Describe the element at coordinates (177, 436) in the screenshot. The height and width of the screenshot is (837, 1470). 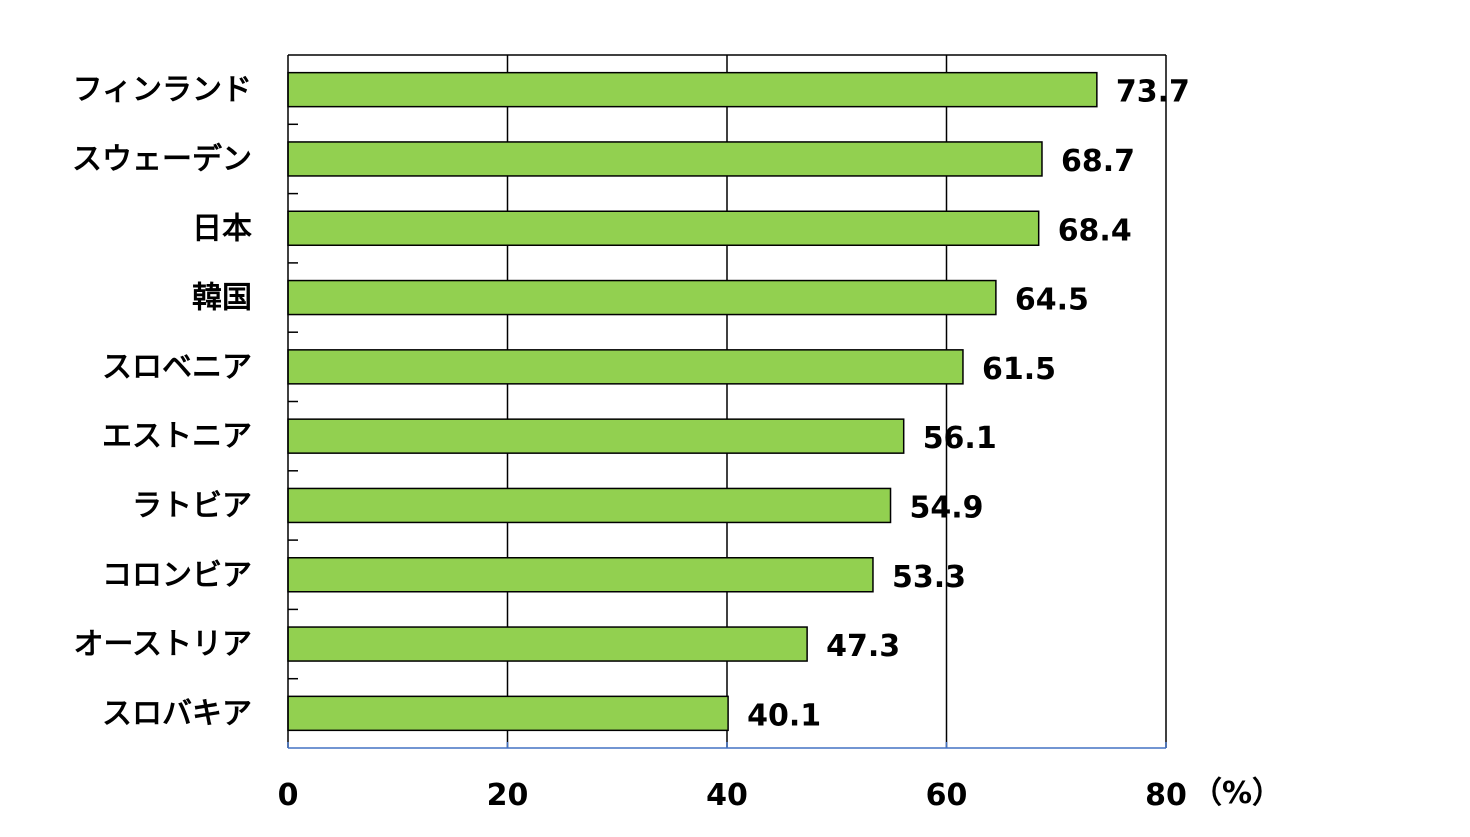
I see `category-label: エストニア` at that location.